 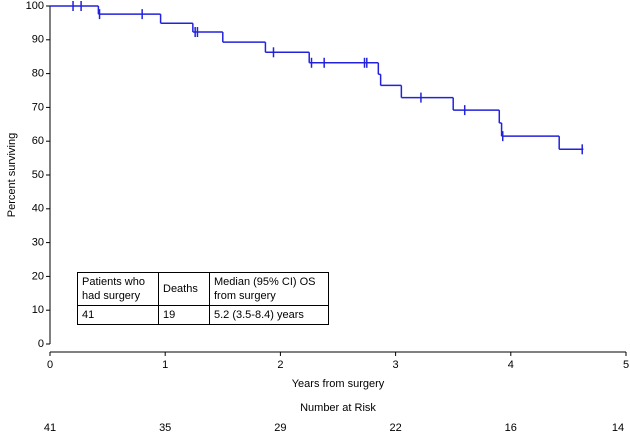 I want to click on y-tick-label: 90, so click(x=38, y=40).